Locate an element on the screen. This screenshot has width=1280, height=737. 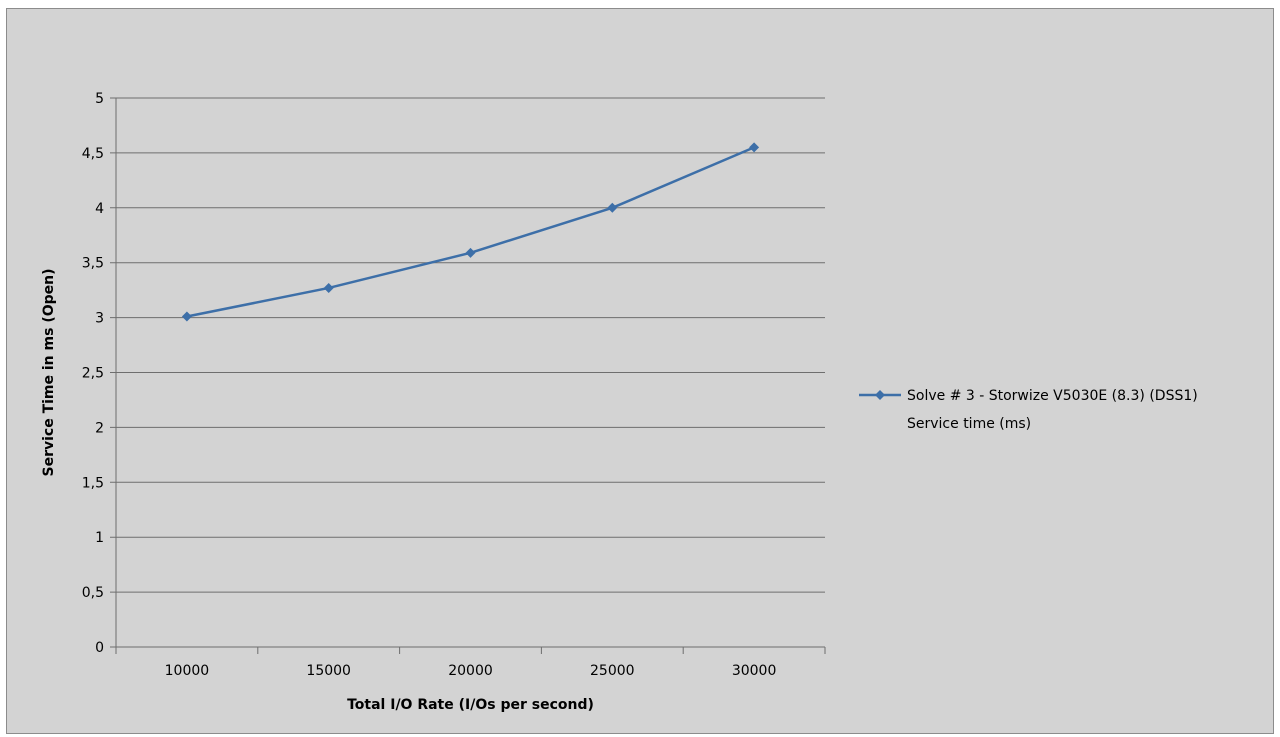
y-tick-label: 1,5 is located at coordinates (93, 483).